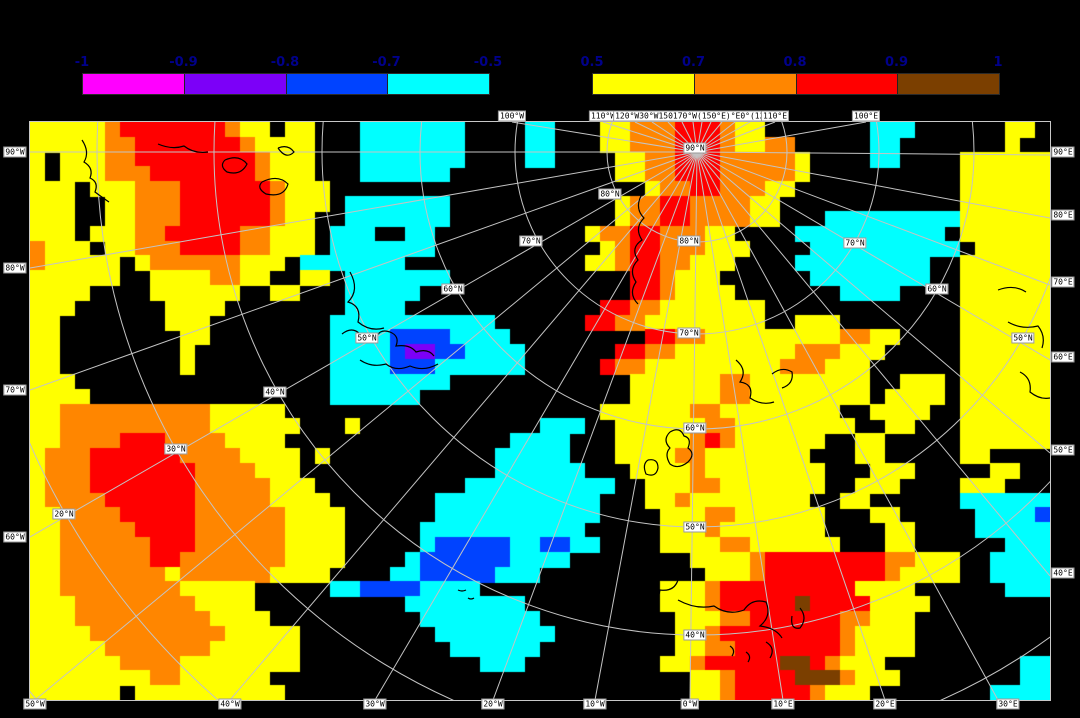 The width and height of the screenshot is (1080, 718). Describe the element at coordinates (998, 62) in the screenshot. I see `colorbar-positive-tick: 1` at that location.